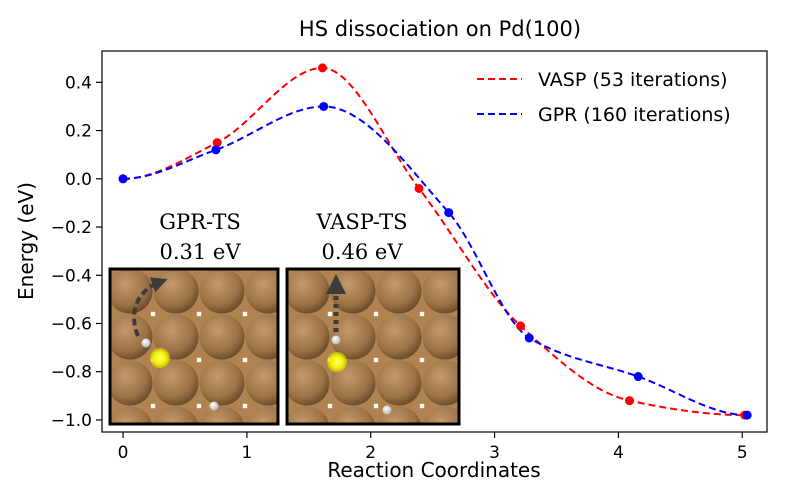  Describe the element at coordinates (440, 29) in the screenshot. I see `chart-title: HS dissociation on Pd(100)` at that location.